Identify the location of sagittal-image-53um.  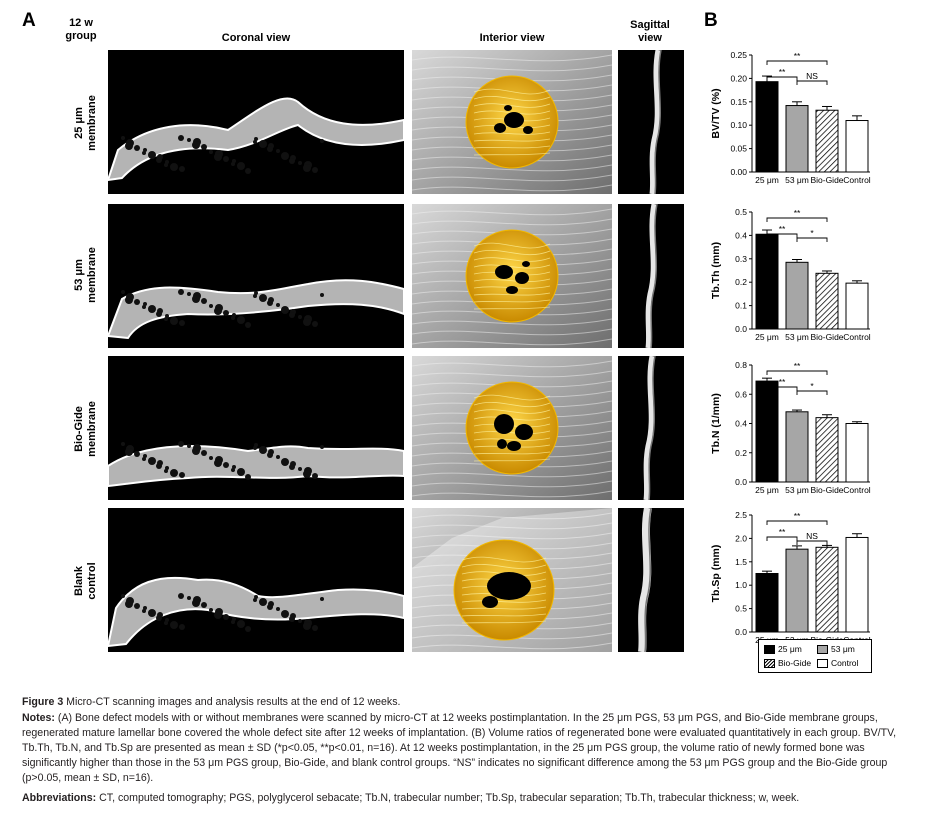
(651, 276).